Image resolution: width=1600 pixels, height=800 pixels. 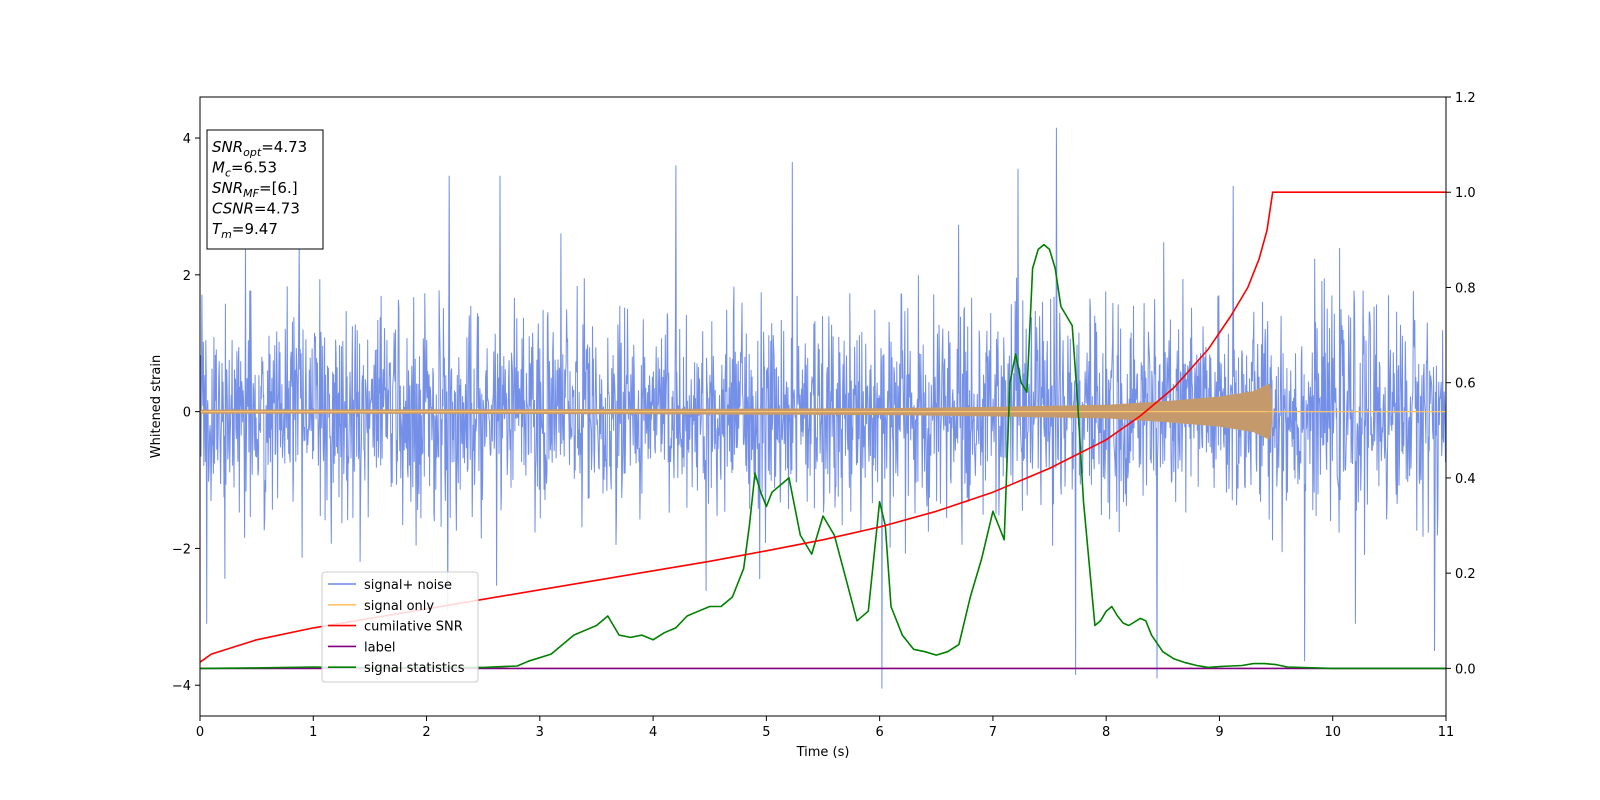 I want to click on annotation-line: CSNR=4.73, so click(x=256, y=209).